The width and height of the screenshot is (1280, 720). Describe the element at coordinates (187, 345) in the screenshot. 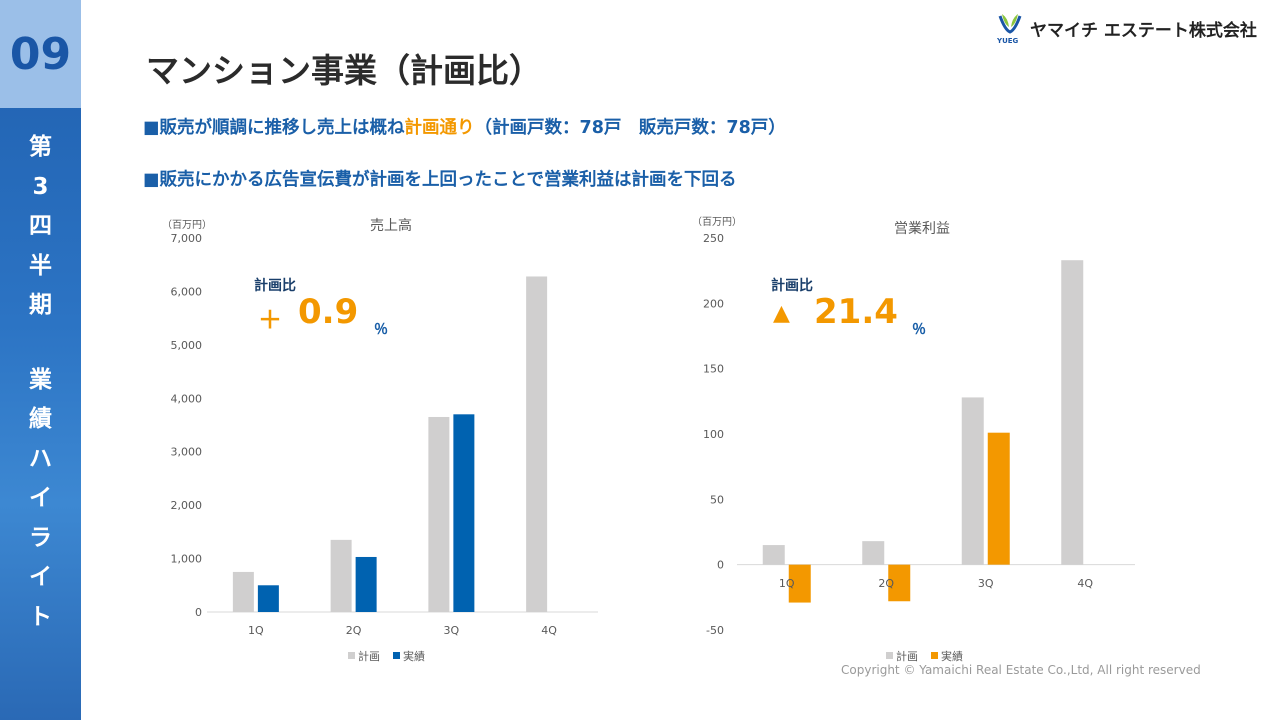

I see `y-tick-label: 5,000` at that location.